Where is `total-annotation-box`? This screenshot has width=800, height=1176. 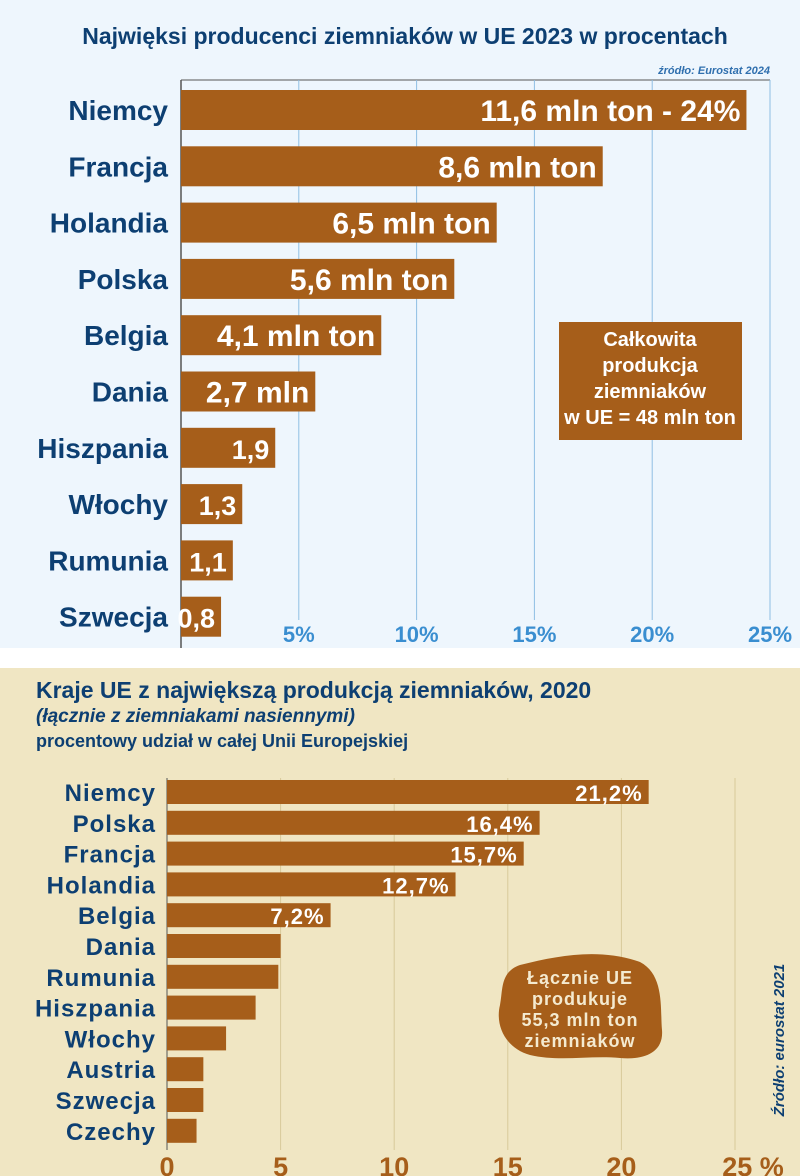 total-annotation-box is located at coordinates (650, 381).